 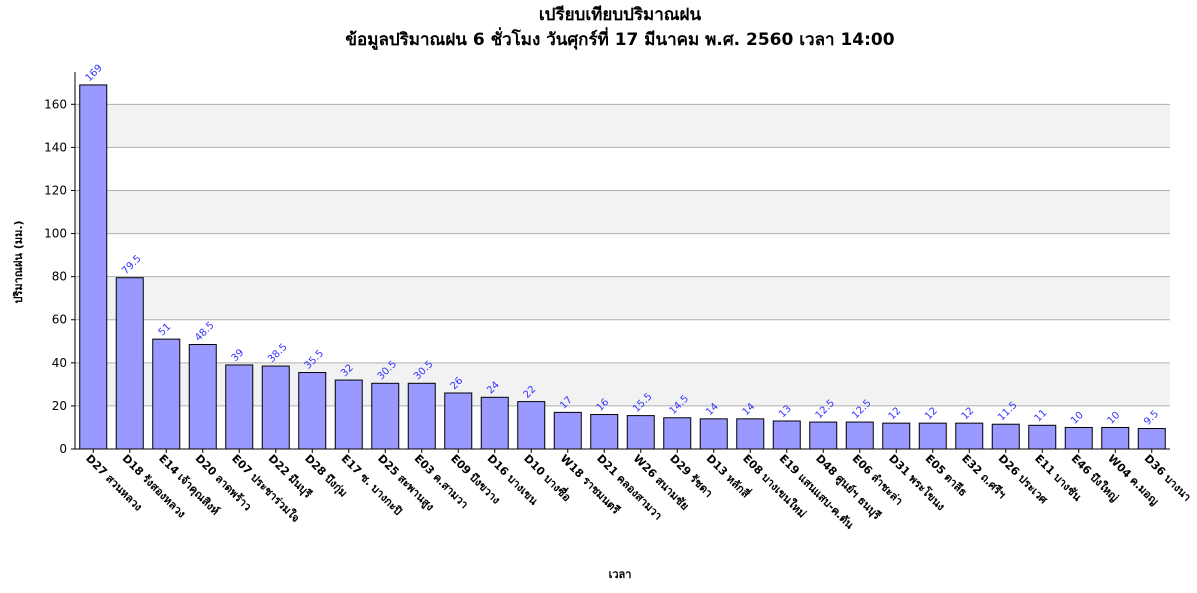 I want to click on y-tick-label: 0, so click(x=63, y=449).